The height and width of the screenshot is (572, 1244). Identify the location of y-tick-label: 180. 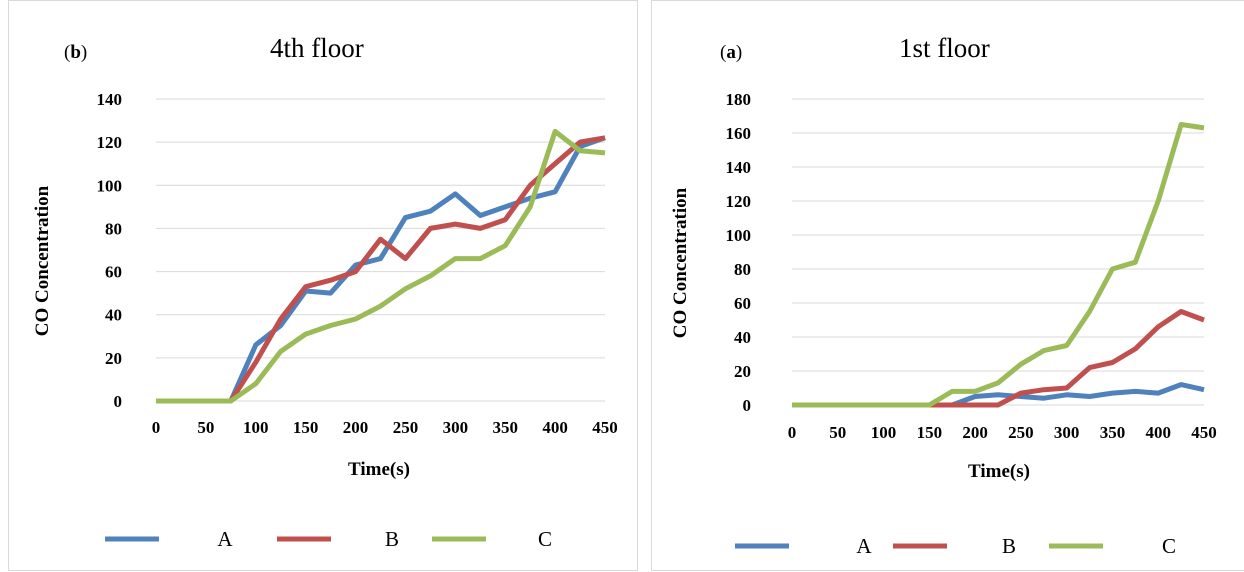
(739, 99).